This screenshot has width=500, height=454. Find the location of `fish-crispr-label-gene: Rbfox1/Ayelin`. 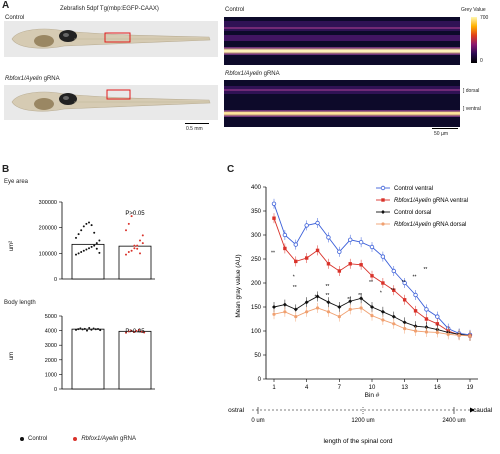

fish-crispr-label-gene: Rbfox1/Ayelin is located at coordinates (23, 79).